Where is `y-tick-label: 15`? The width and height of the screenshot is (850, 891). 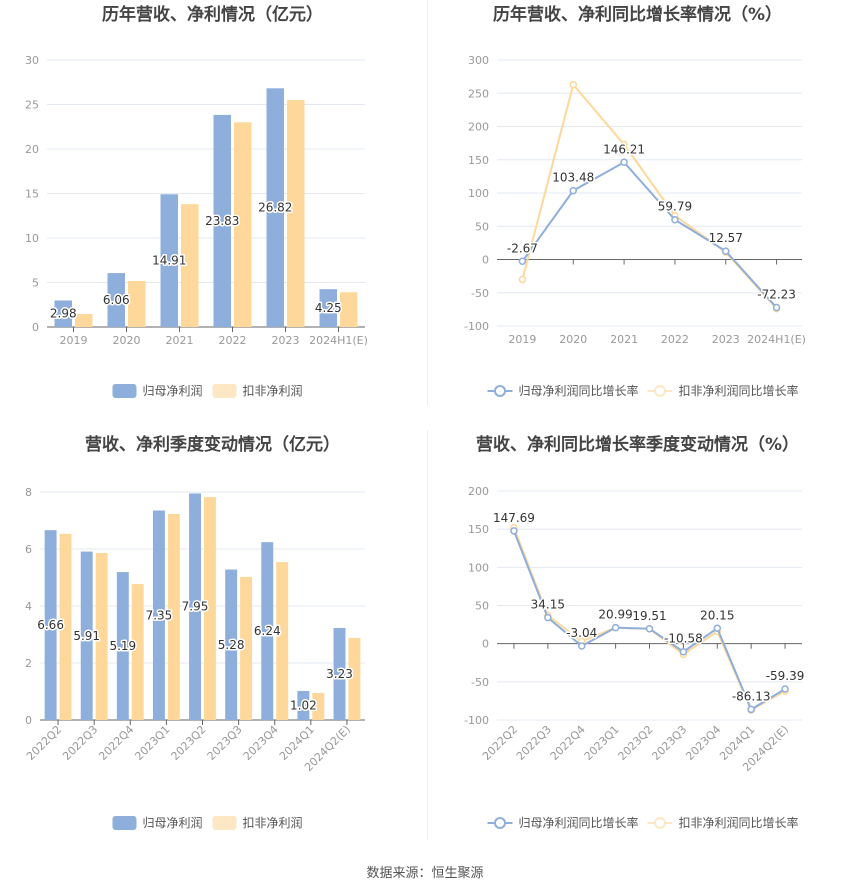 y-tick-label: 15 is located at coordinates (32, 194).